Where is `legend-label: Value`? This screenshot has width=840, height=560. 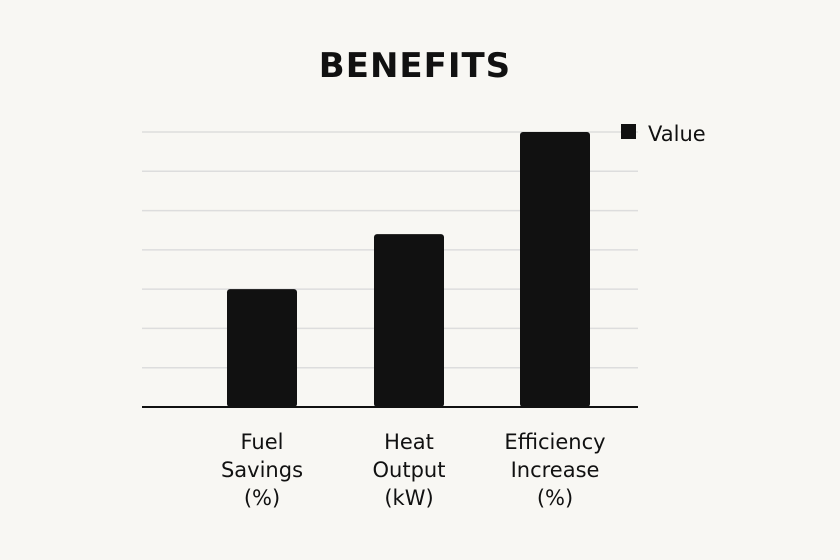
legend-label: Value is located at coordinates (677, 134).